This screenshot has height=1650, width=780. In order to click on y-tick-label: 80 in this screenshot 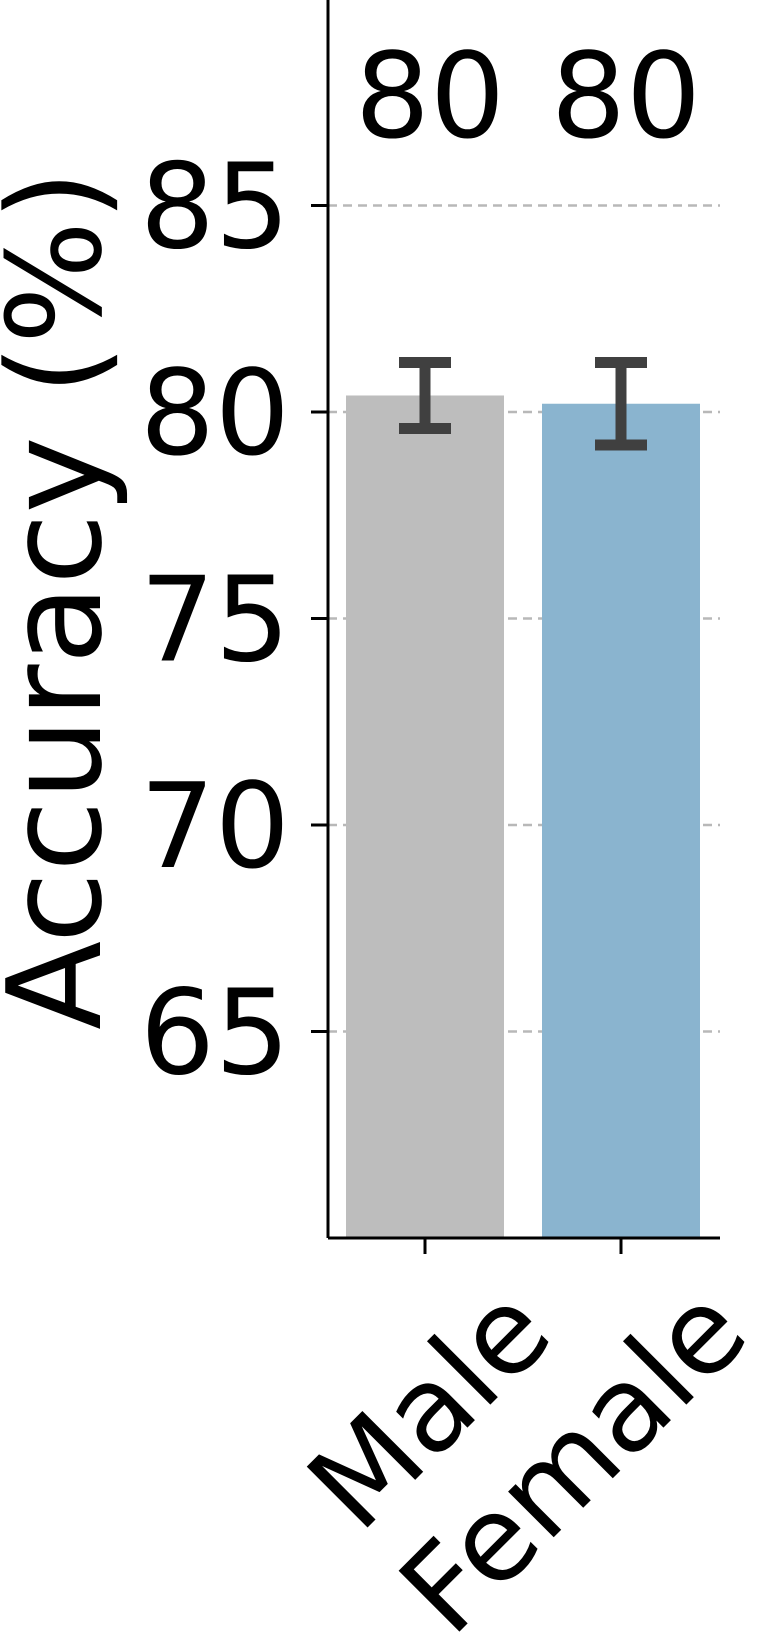, I will do `click(215, 413)`.